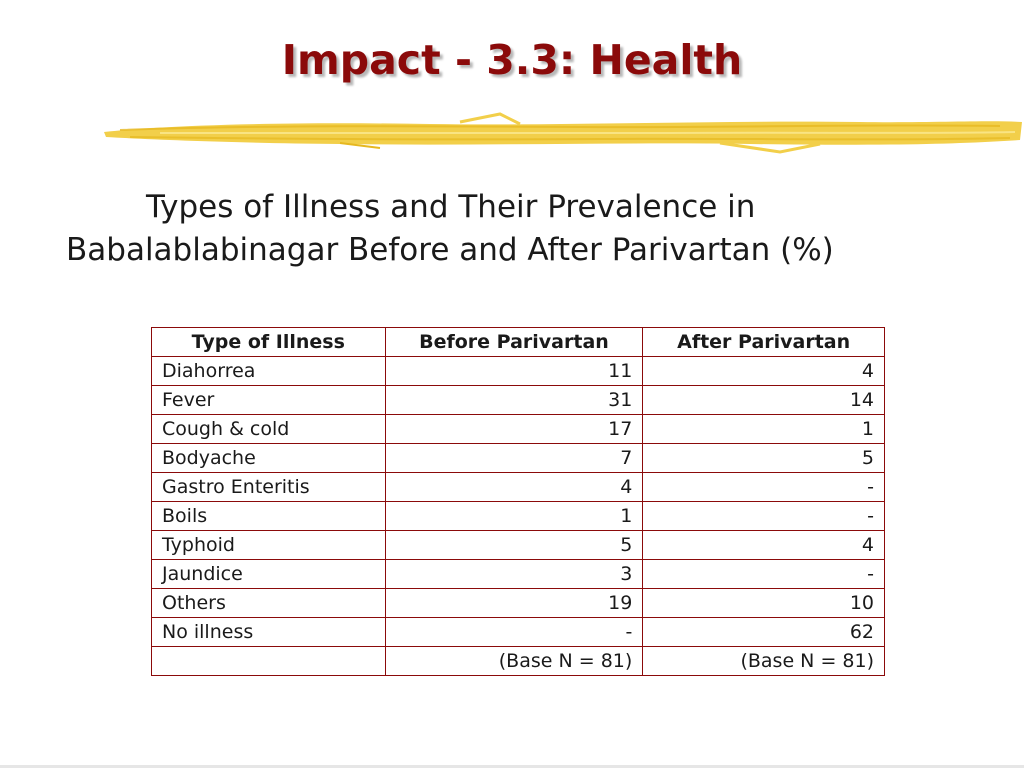 The width and height of the screenshot is (1024, 768). I want to click on table-row: Others 19 10, so click(518, 603).